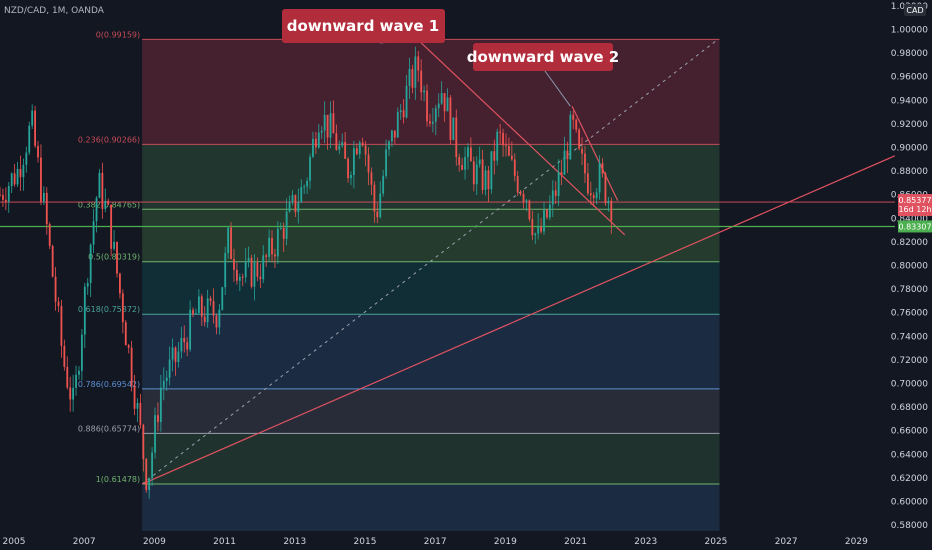 This screenshot has width=932, height=550. What do you see at coordinates (54, 11) in the screenshot?
I see `symbol-label: NZD/CAD, 1M, OANDA` at bounding box center [54, 11].